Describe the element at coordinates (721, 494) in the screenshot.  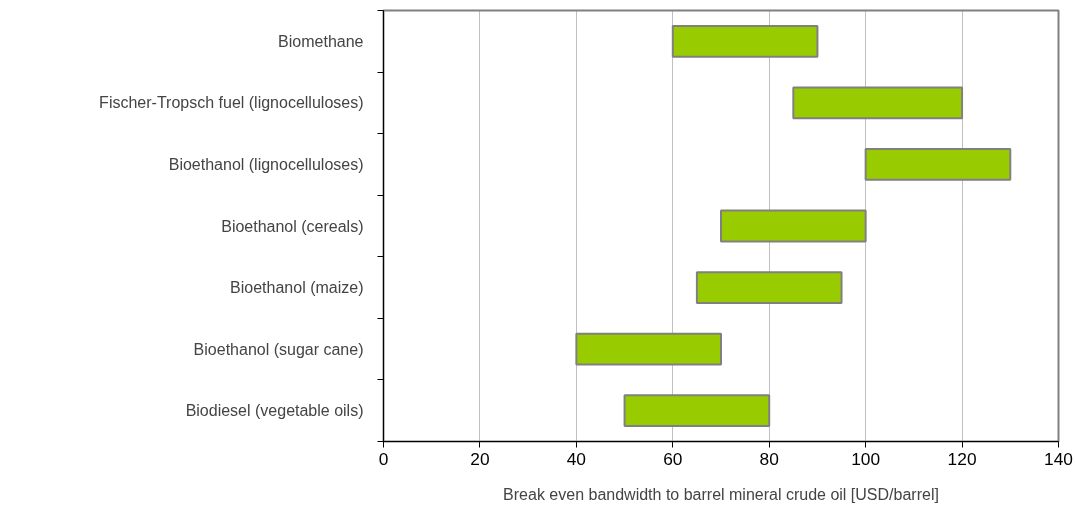
I see `x-axis-title: Break even bandwidth to barrel mineral crude oil [USD/barrel]` at that location.